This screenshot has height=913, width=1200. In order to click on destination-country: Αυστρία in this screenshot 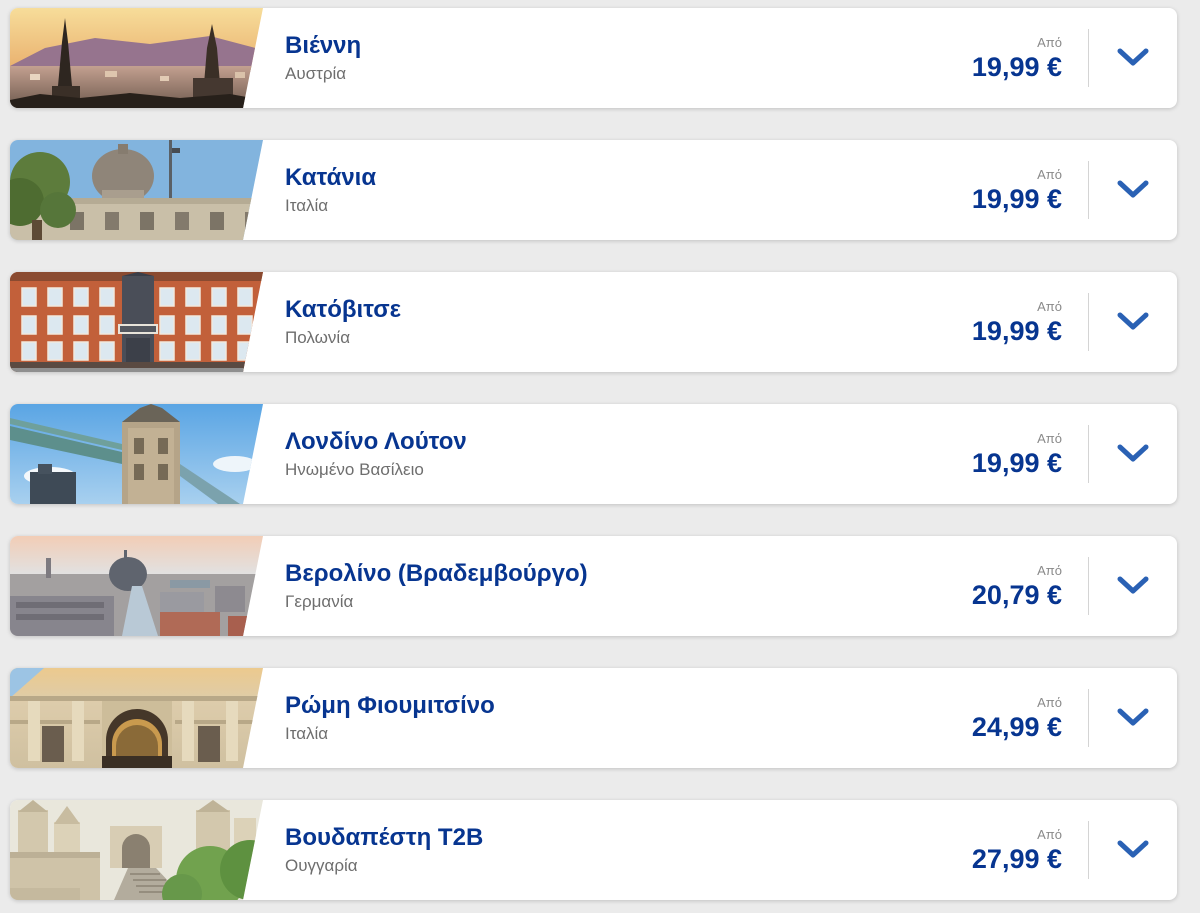, I will do `click(316, 73)`.